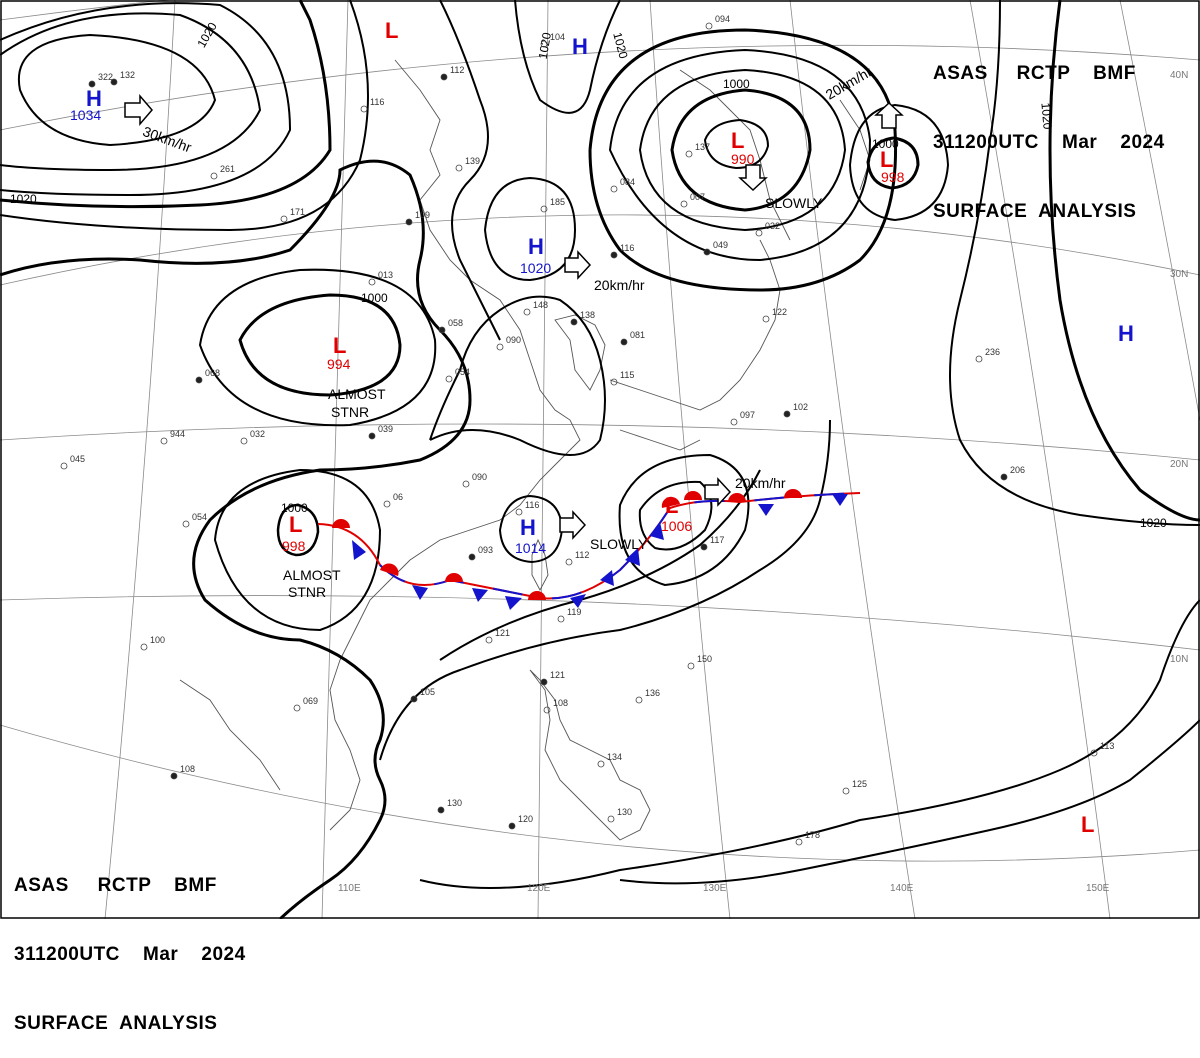 The width and height of the screenshot is (1200, 1058). I want to click on station-pressure-label: 125, so click(859, 784).